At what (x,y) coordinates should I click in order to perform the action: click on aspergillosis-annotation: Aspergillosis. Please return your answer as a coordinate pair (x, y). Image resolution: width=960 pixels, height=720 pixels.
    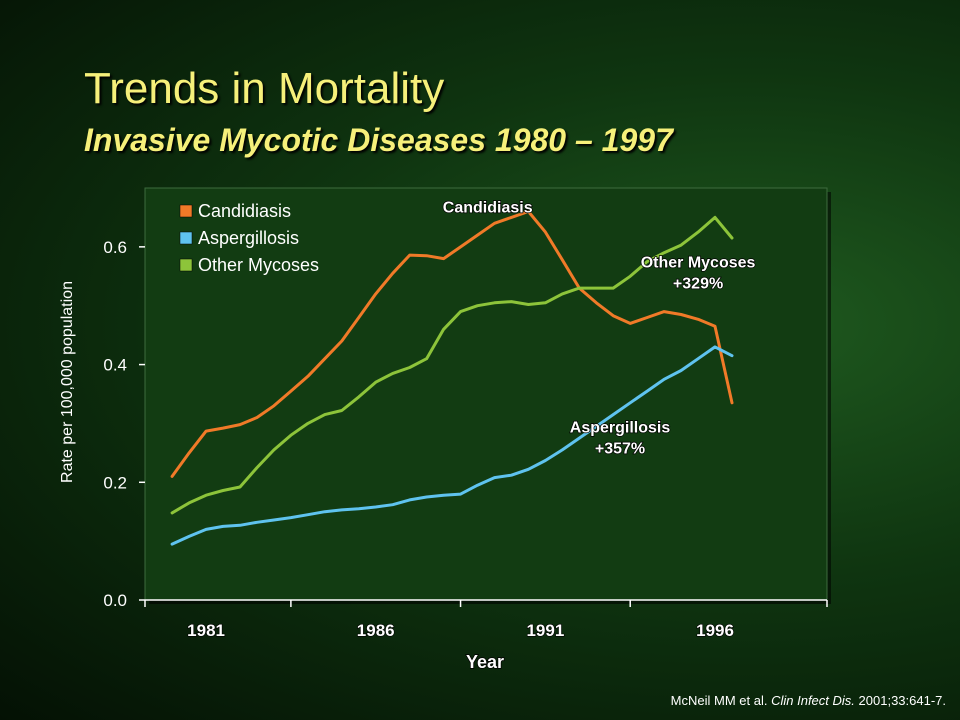
    Looking at the image, I should click on (620, 427).